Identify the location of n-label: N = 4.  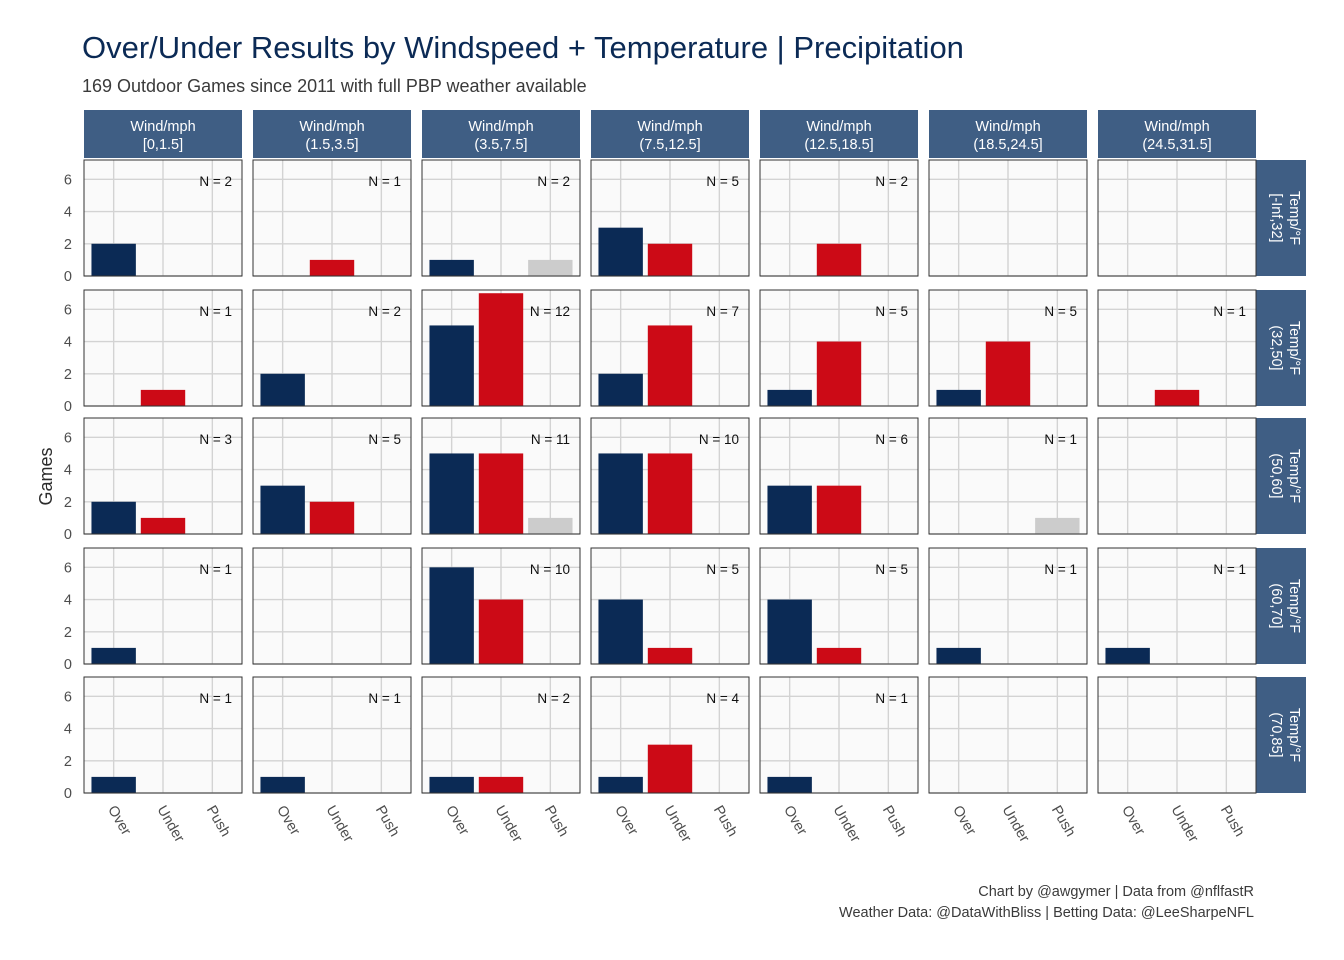
(722, 698).